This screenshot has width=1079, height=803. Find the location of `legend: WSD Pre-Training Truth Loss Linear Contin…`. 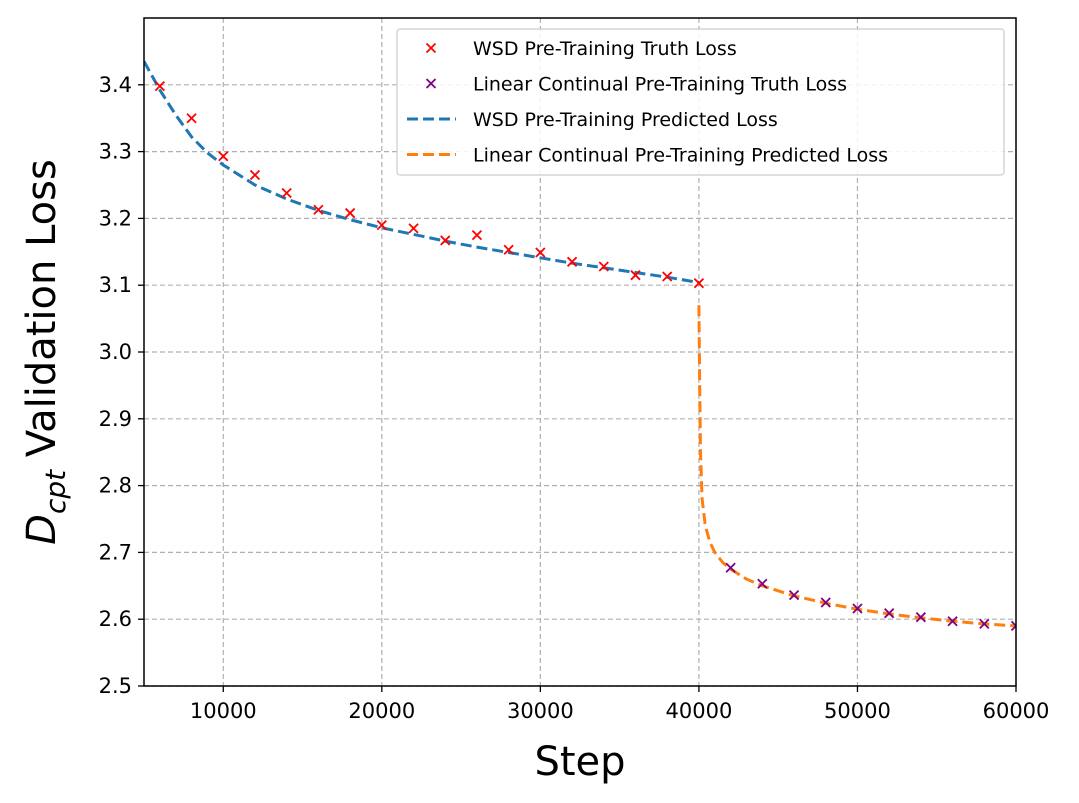

legend: WSD Pre-Training Truth Loss Linear Contin… is located at coordinates (700, 102).